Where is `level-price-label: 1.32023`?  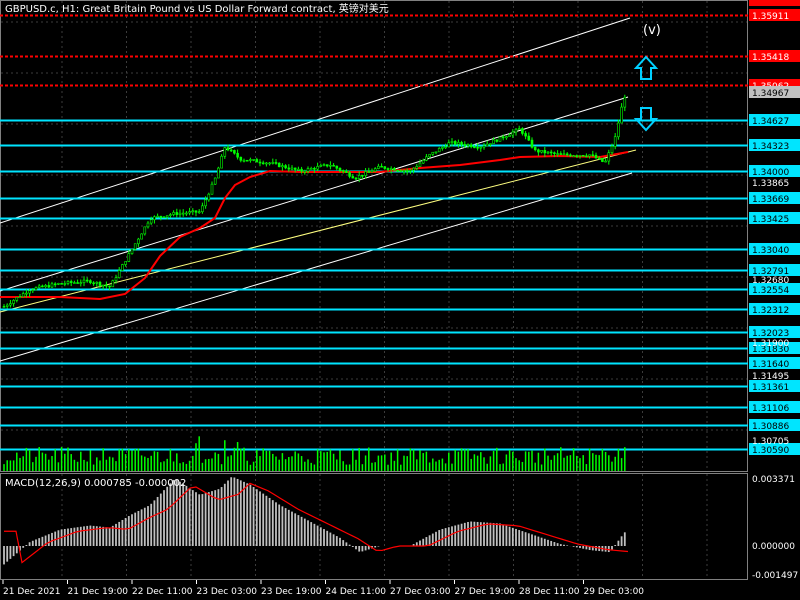 level-price-label: 1.32023 is located at coordinates (770, 334).